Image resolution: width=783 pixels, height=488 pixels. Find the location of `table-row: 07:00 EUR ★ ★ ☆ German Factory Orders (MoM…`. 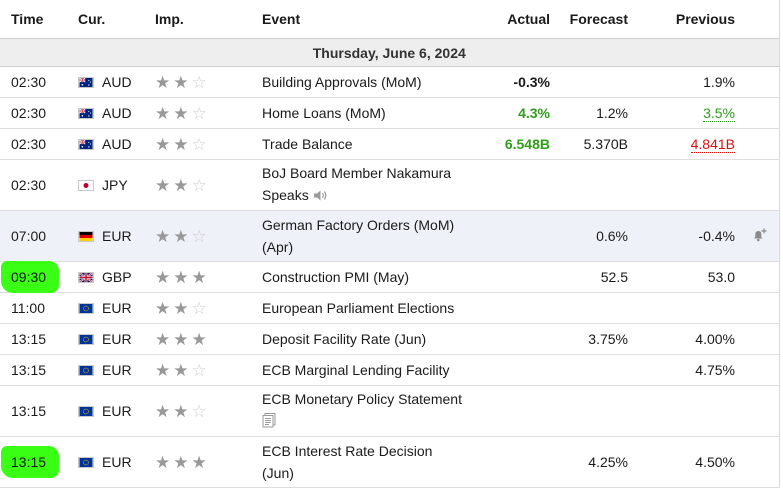

table-row: 07:00 EUR ★ ★ ☆ German Factory Orders (MoM… is located at coordinates (389, 236).